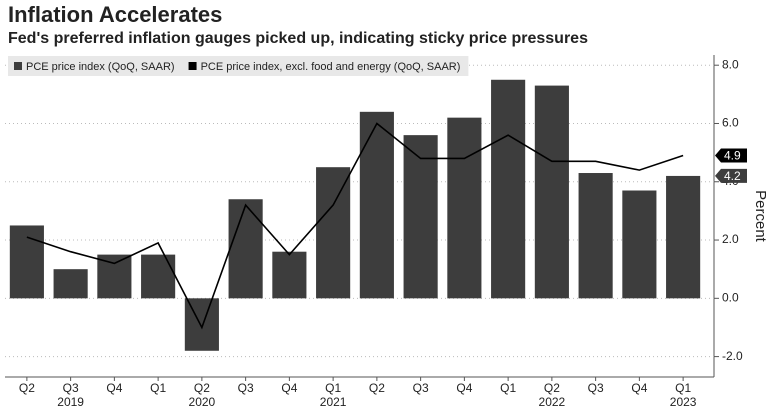 The image size is (773, 416). Describe the element at coordinates (202, 402) in the screenshot. I see `year-label: 2020` at that location.